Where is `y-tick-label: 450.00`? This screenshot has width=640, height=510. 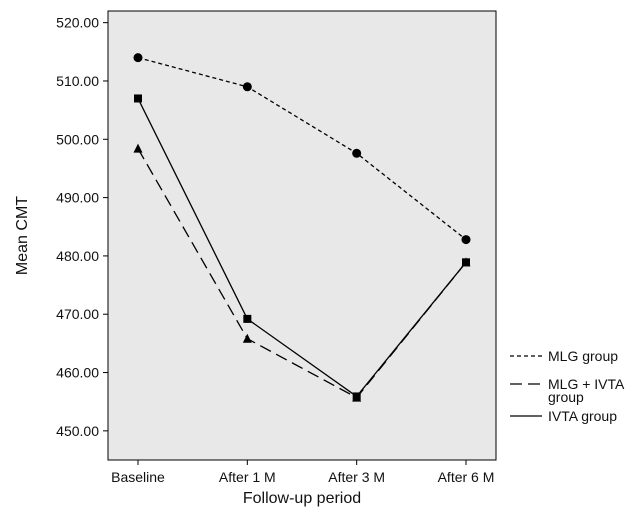 y-tick-label: 450.00 is located at coordinates (77, 431).